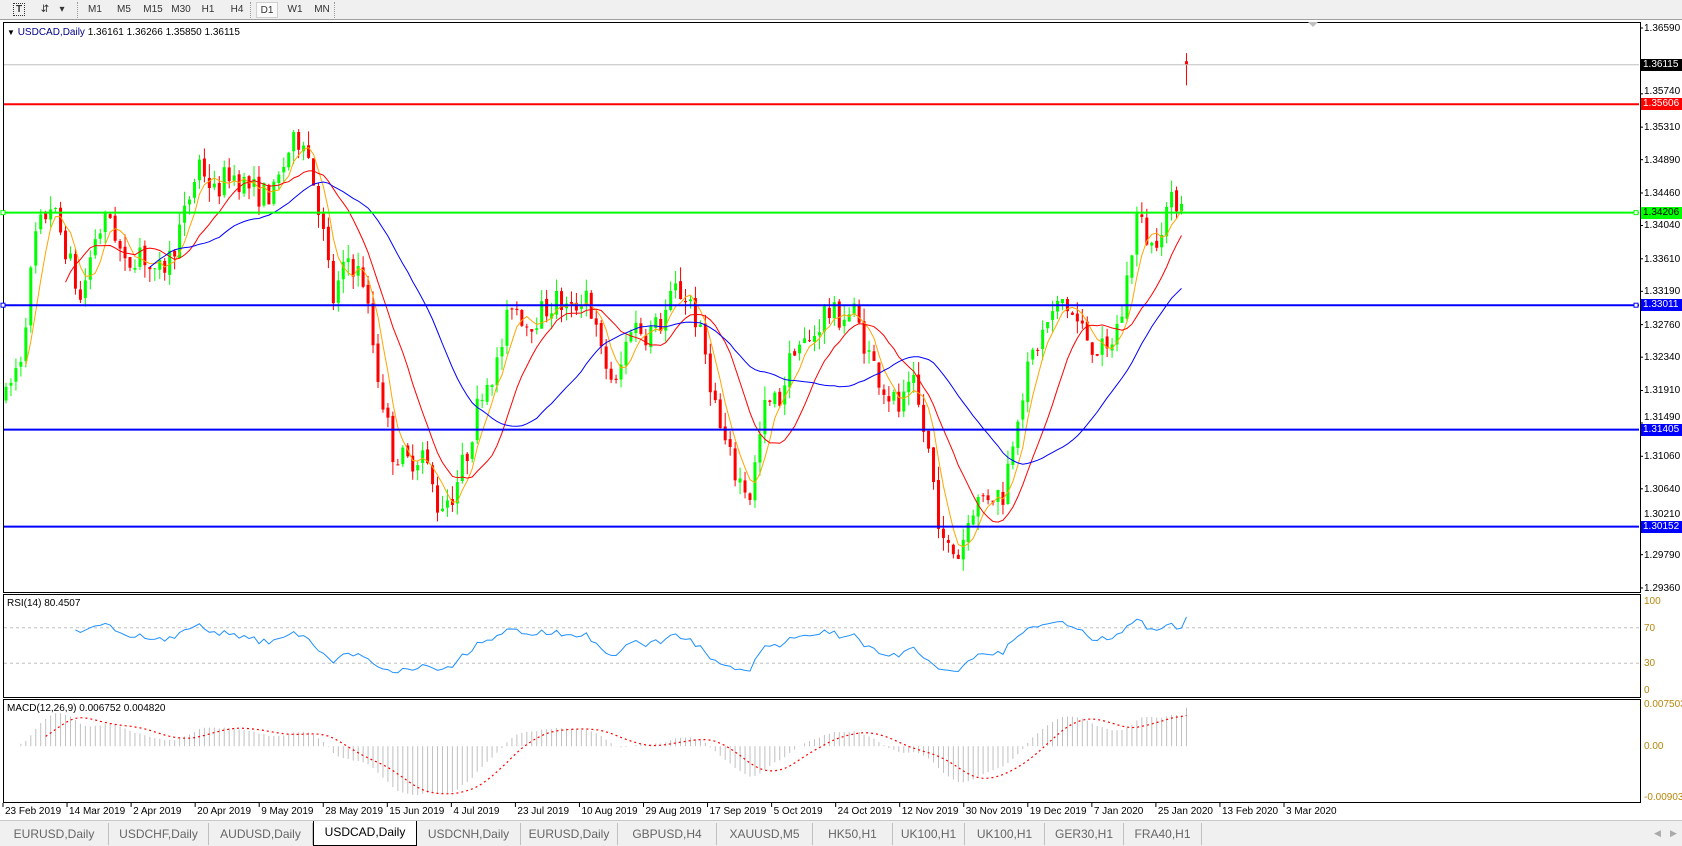 The image size is (1682, 846). What do you see at coordinates (476, 811) in the screenshot?
I see `date-label: 4 Jul 2019` at bounding box center [476, 811].